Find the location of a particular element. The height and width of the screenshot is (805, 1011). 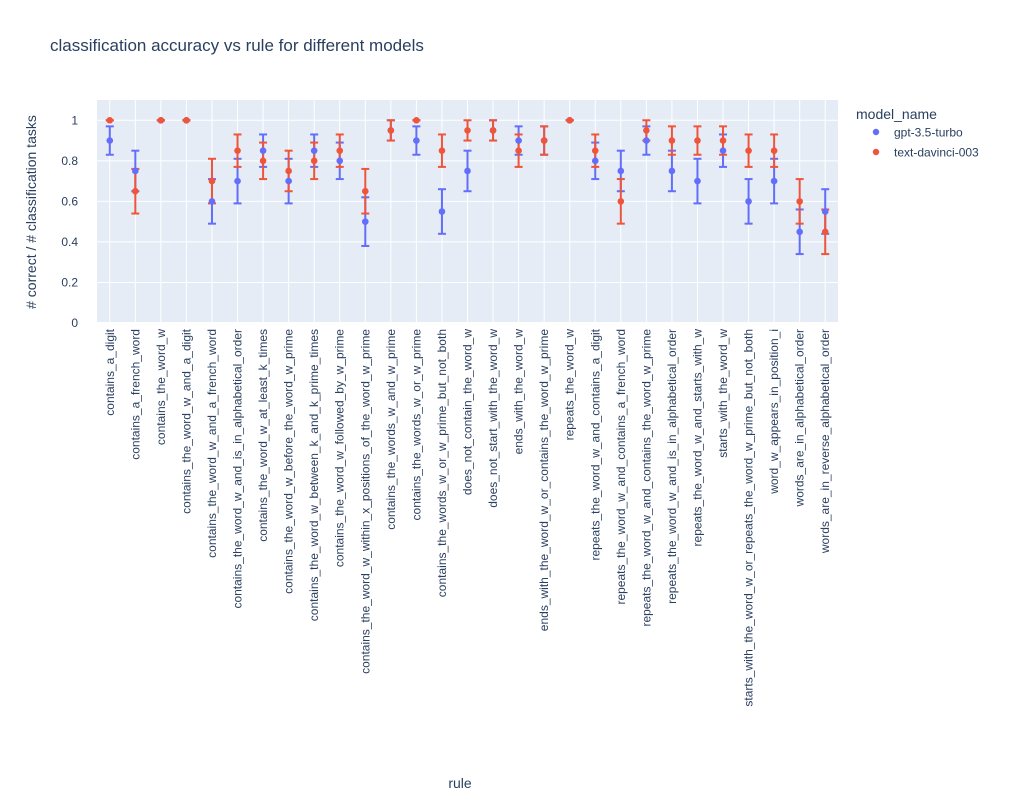

x-tick-label: repeats_the_word_w_and_contains_a_digit is located at coordinates (595, 444).